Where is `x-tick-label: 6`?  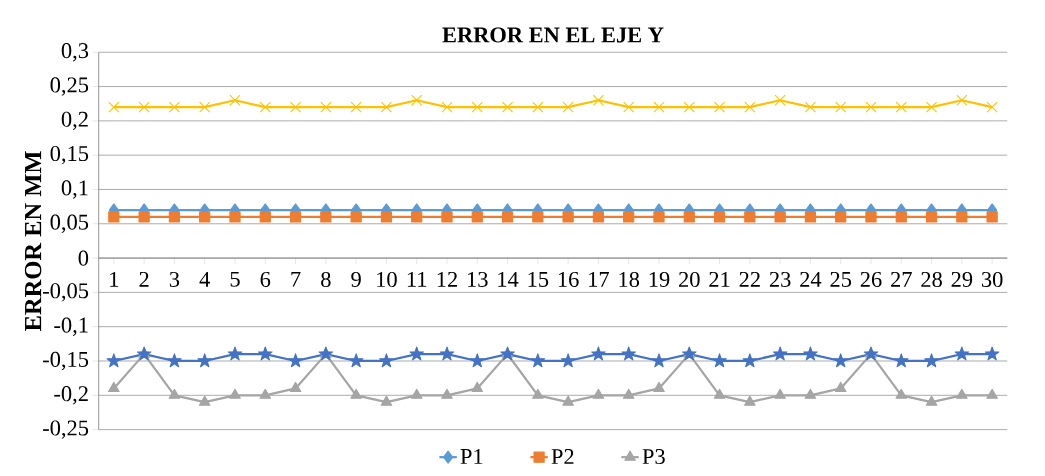 x-tick-label: 6 is located at coordinates (265, 279).